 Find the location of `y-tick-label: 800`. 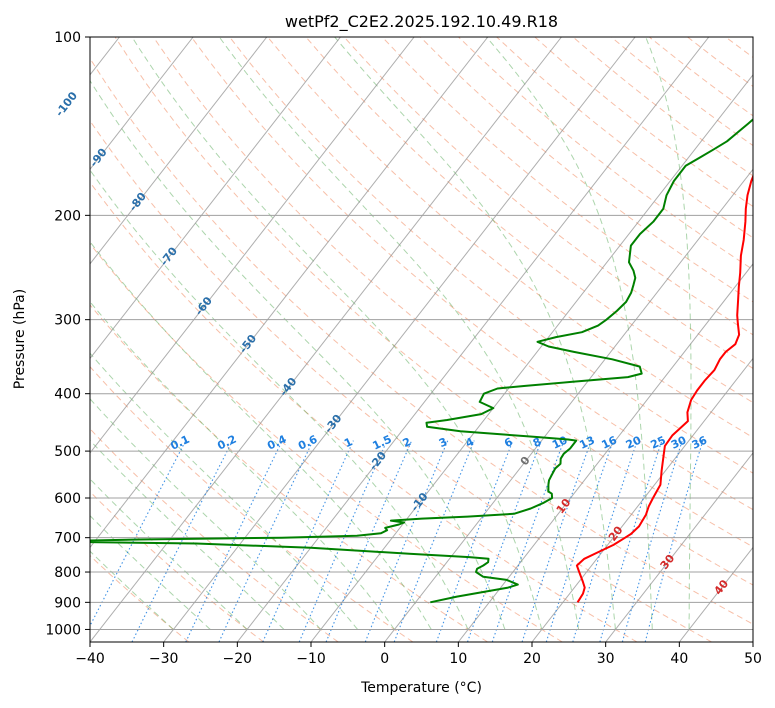

y-tick-label: 800 is located at coordinates (67, 573).